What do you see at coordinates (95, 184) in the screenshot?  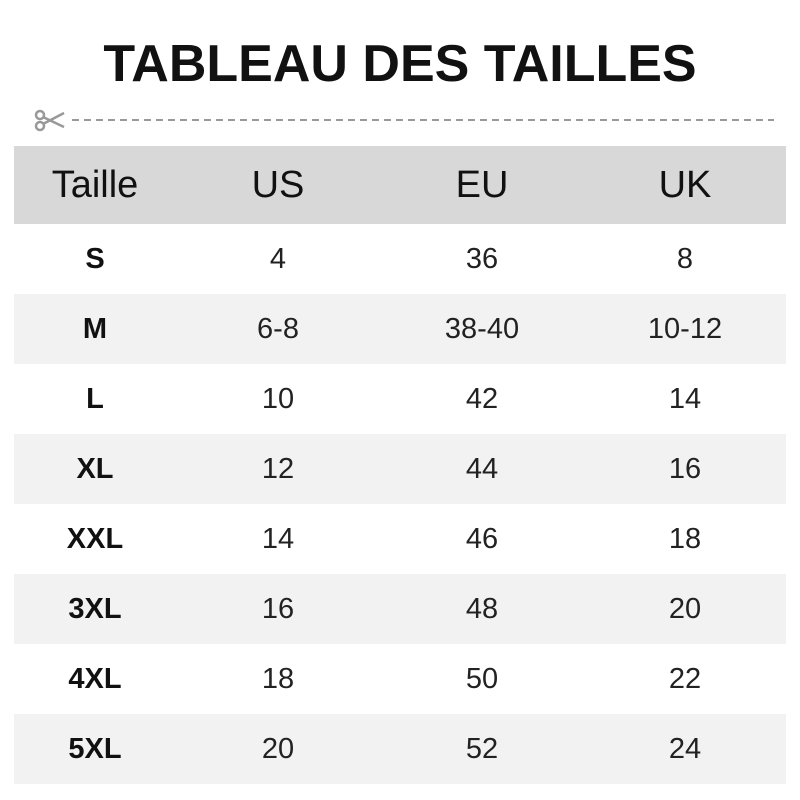 I see `header-cell: Taille` at bounding box center [95, 184].